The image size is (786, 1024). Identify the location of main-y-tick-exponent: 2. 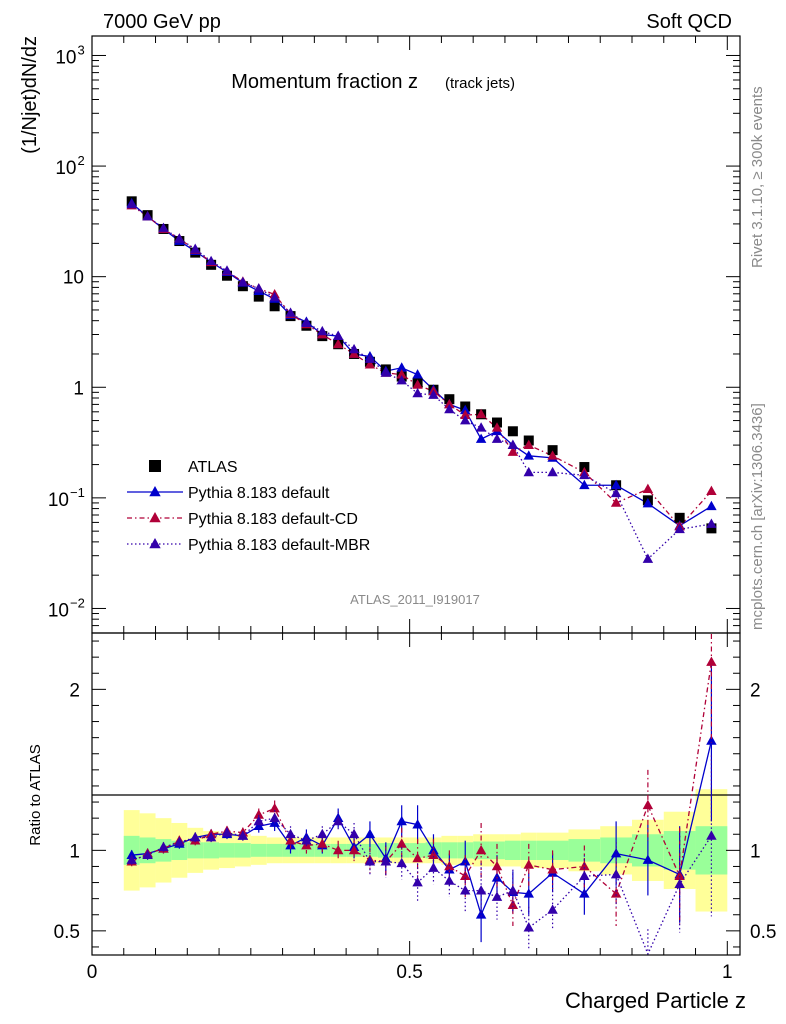
(81, 160).